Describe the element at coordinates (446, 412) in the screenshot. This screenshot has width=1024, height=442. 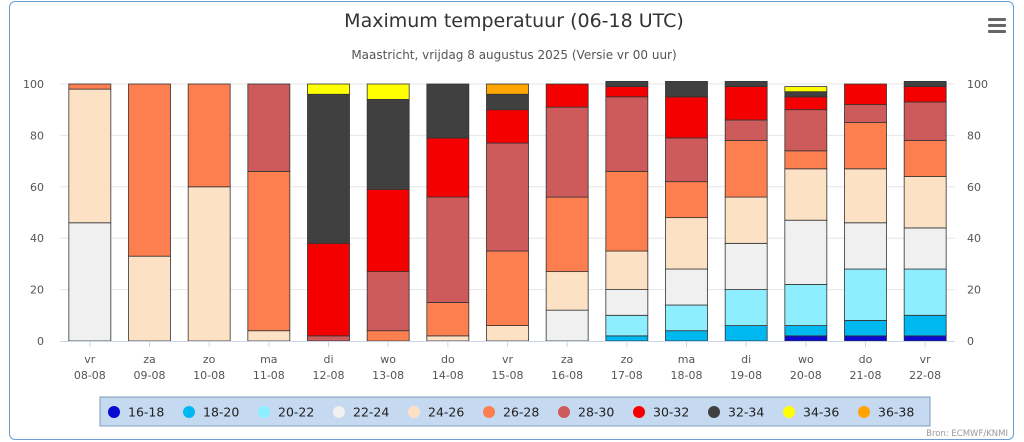
I see `legend-label: 24-26` at that location.